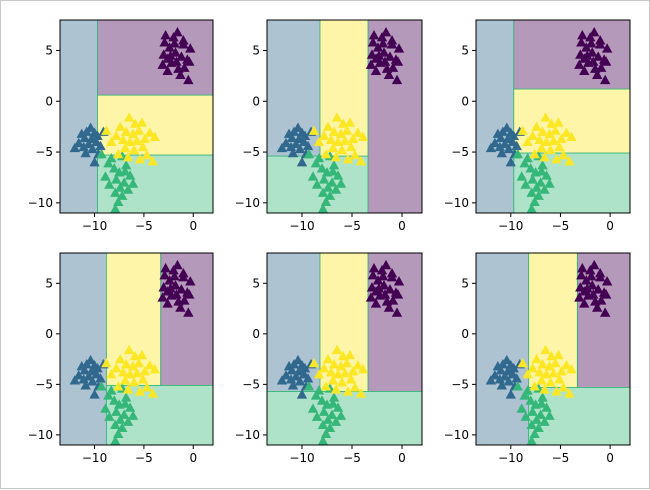 Image resolution: width=650 pixels, height=490 pixels. Describe the element at coordinates (402, 458) in the screenshot. I see `x-tick-label: 0` at that location.